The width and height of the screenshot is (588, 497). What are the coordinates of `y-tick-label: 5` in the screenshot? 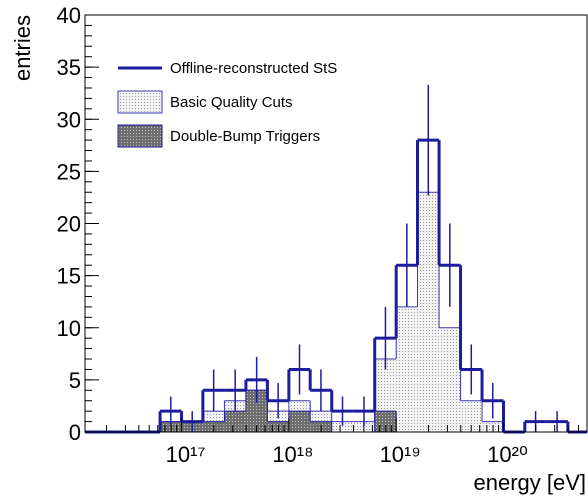 It's located at (75, 380).